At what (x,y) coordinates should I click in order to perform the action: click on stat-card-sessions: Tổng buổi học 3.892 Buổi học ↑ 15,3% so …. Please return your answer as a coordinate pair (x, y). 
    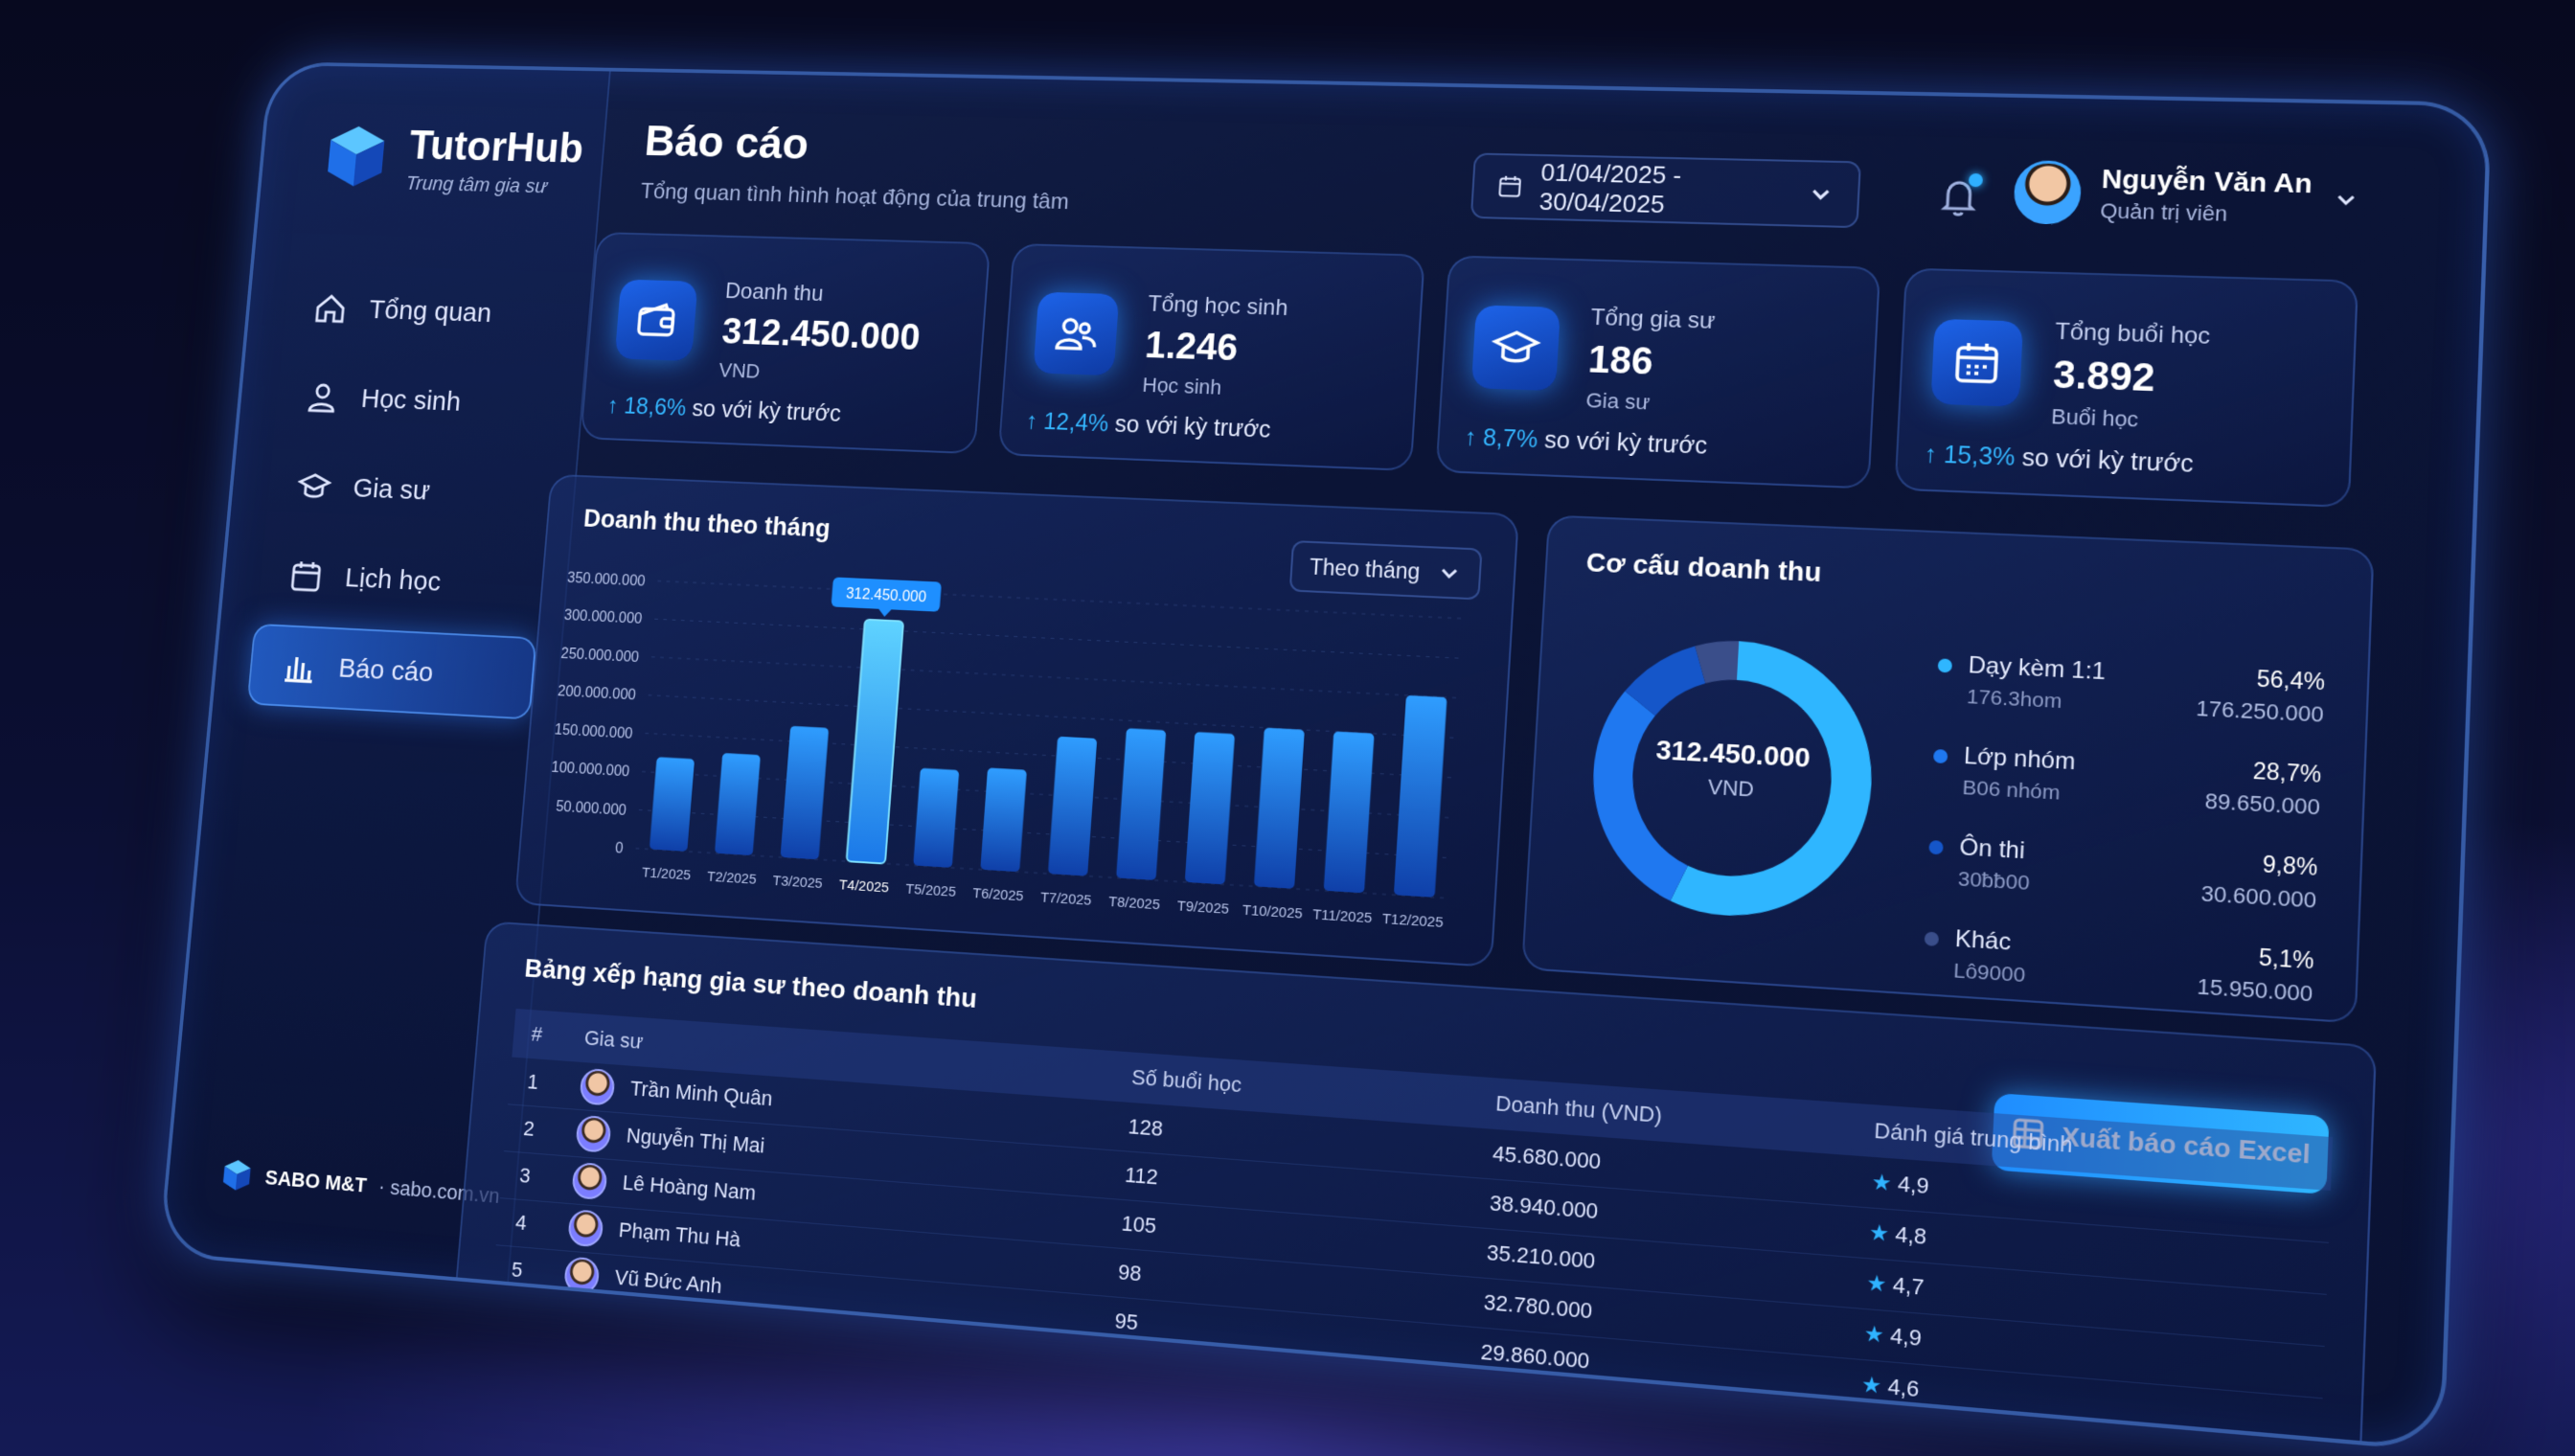
    Looking at the image, I should click on (2126, 388).